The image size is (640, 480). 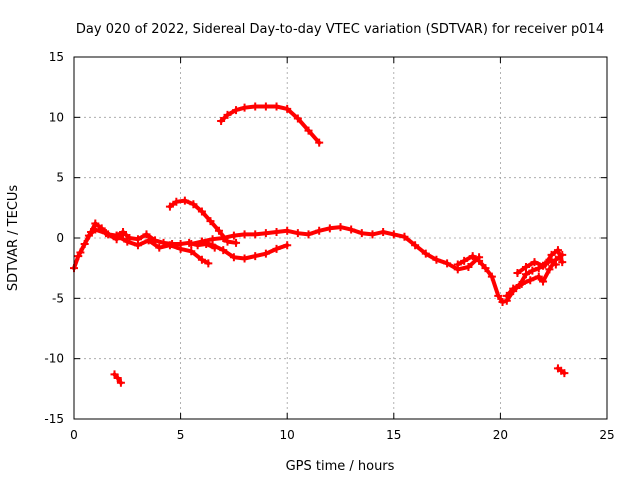 I want to click on series-arc-mid, so click(x=335, y=248).